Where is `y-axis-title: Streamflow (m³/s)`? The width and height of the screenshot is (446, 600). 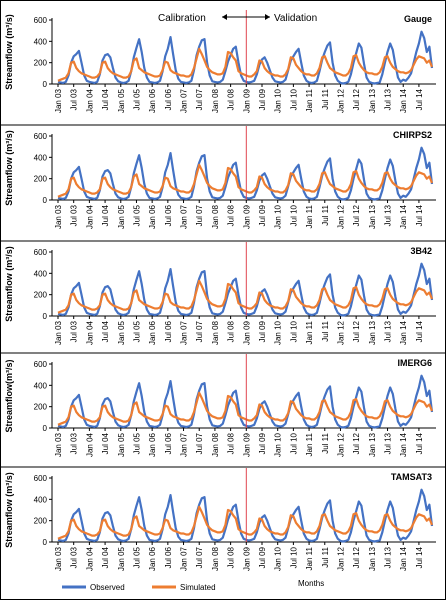 y-axis-title: Streamflow (m³/s) is located at coordinates (9, 168).